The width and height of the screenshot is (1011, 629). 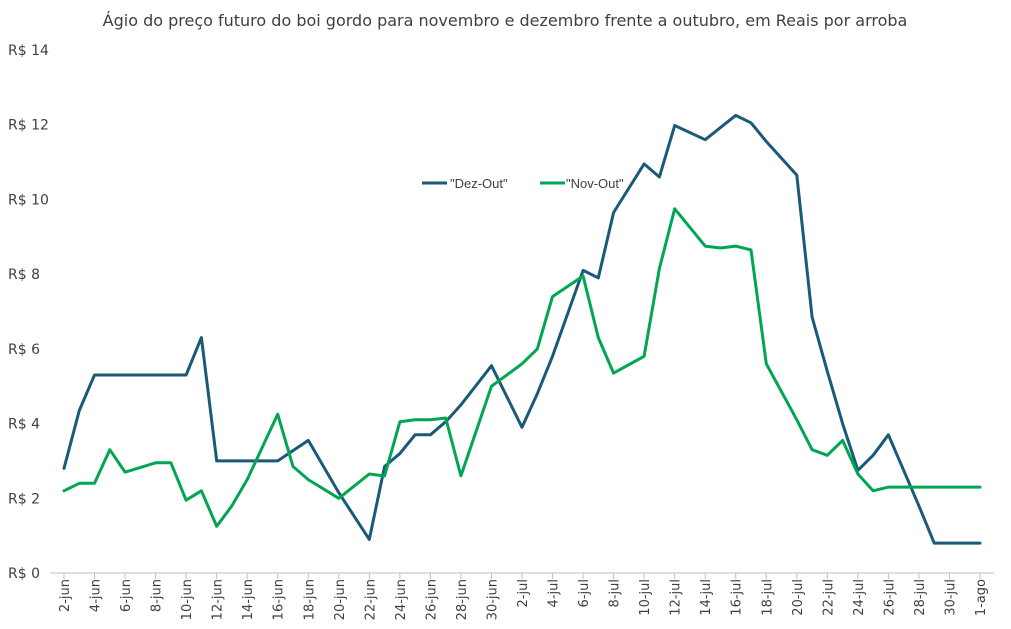 I want to click on y-axis: R$ 0 R$ 2 R$ 4 R$ 6 R$ 8 R$ 10 R$ 12 R$ 14, so click(x=28, y=312).